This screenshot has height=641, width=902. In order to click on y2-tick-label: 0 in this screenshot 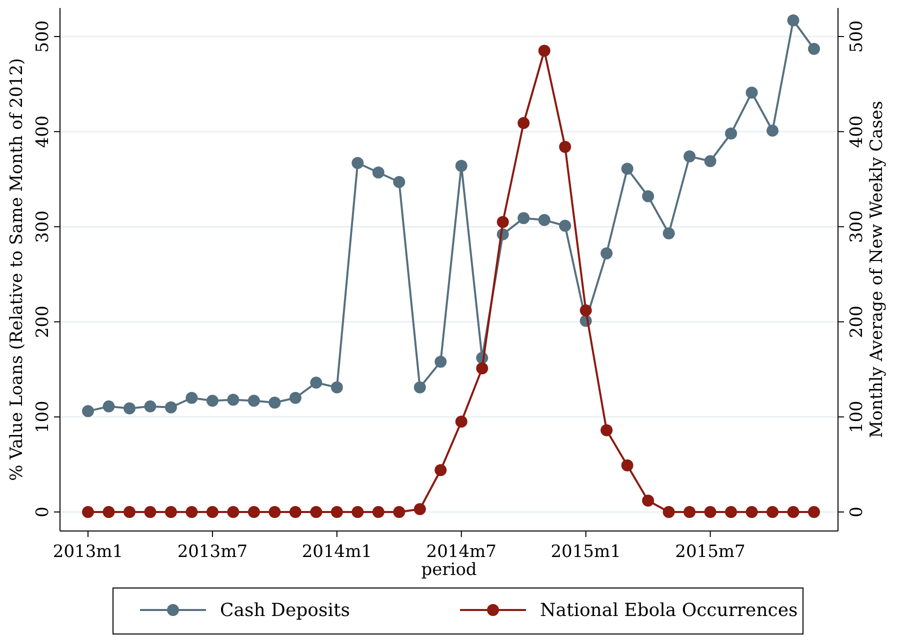, I will do `click(857, 512)`.